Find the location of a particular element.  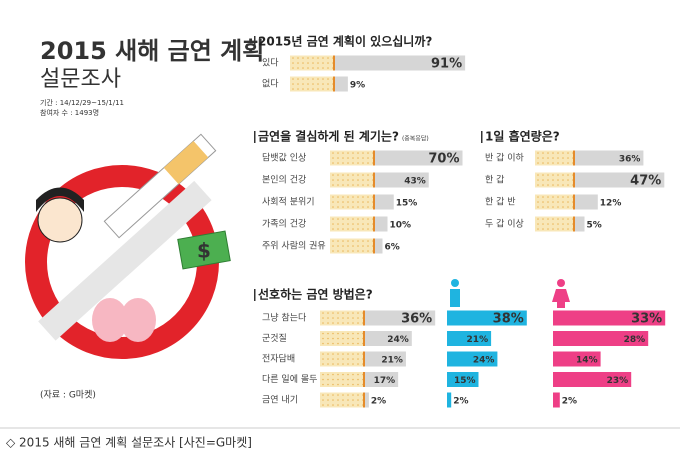

caption: ◇ 2015 새해 금연 계획 설문조사 [사진=G마켓] is located at coordinates (129, 443).